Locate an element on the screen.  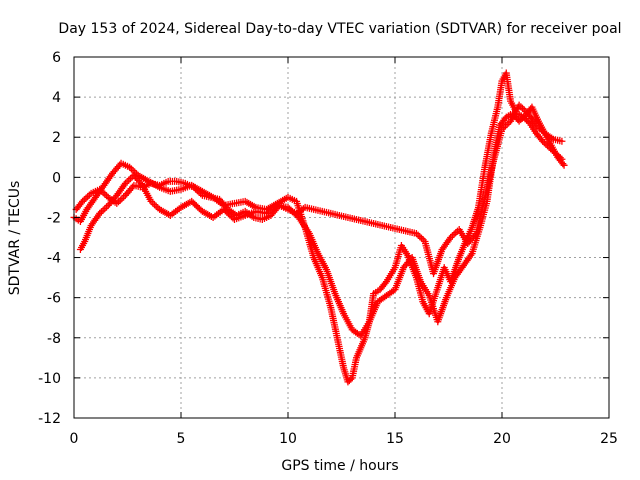
x-tick-label: 15 is located at coordinates (395, 439).